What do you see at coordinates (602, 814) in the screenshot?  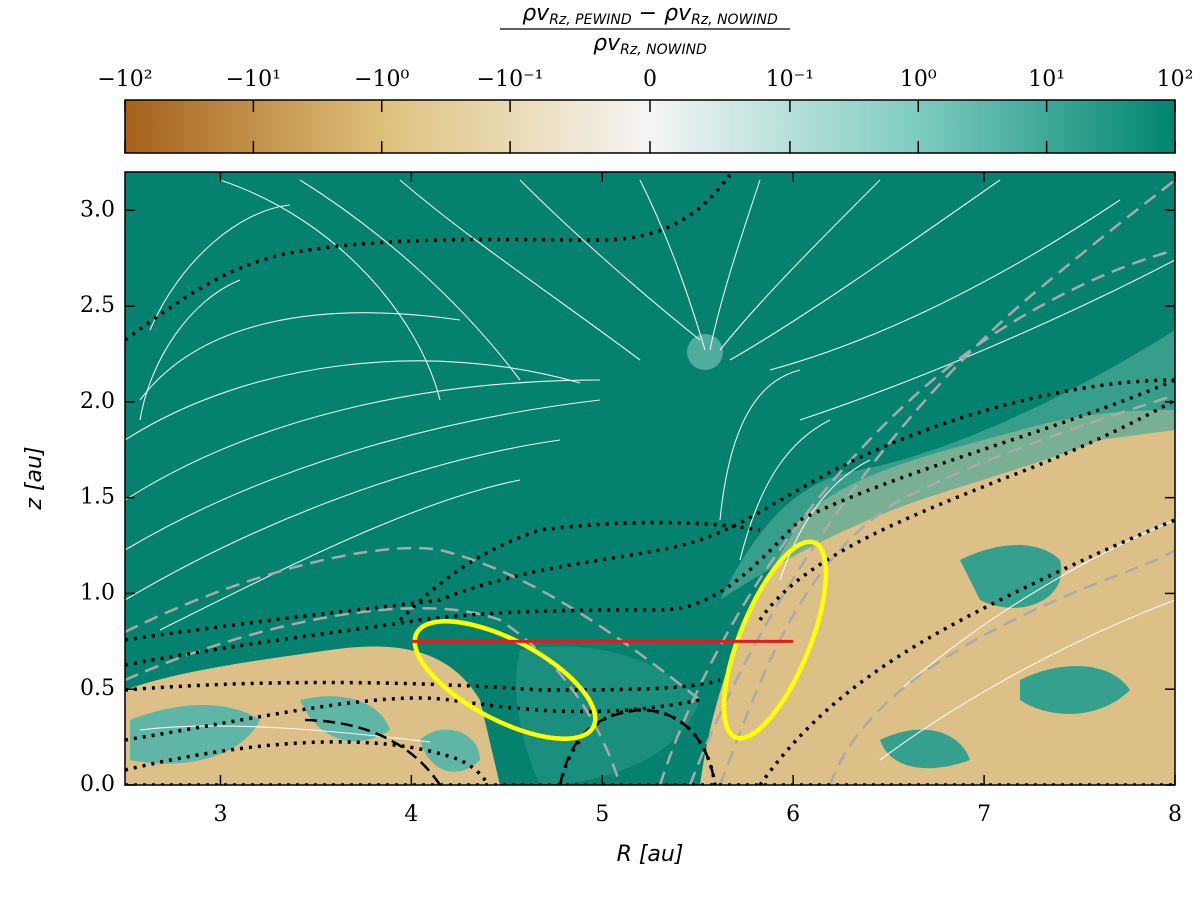 I see `x-tick-label: 5` at bounding box center [602, 814].